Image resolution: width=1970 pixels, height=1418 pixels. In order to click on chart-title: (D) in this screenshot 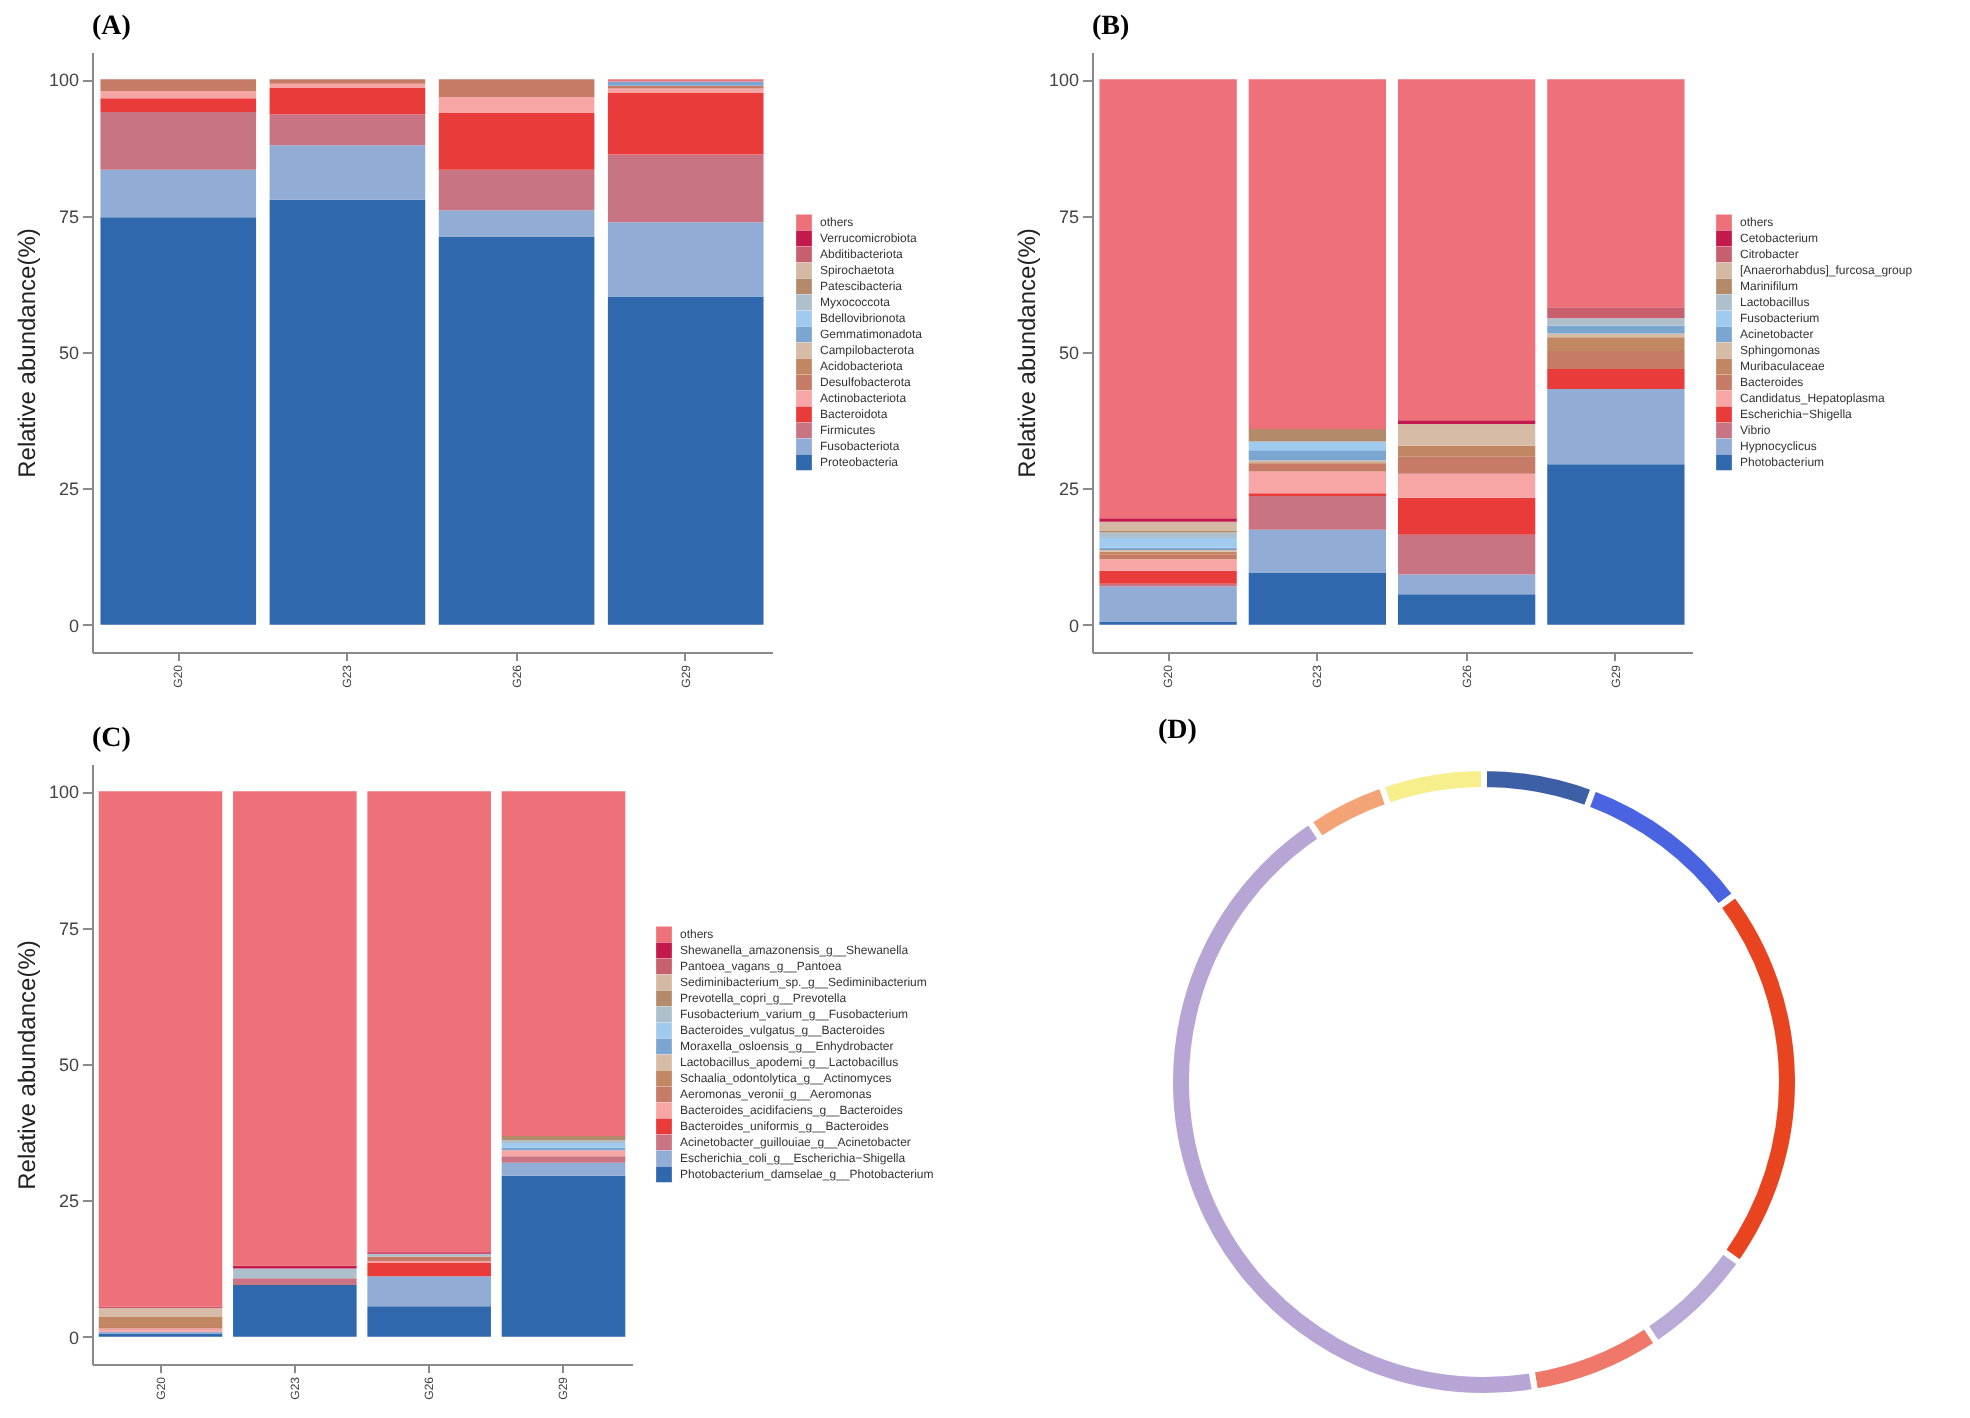, I will do `click(1178, 731)`.